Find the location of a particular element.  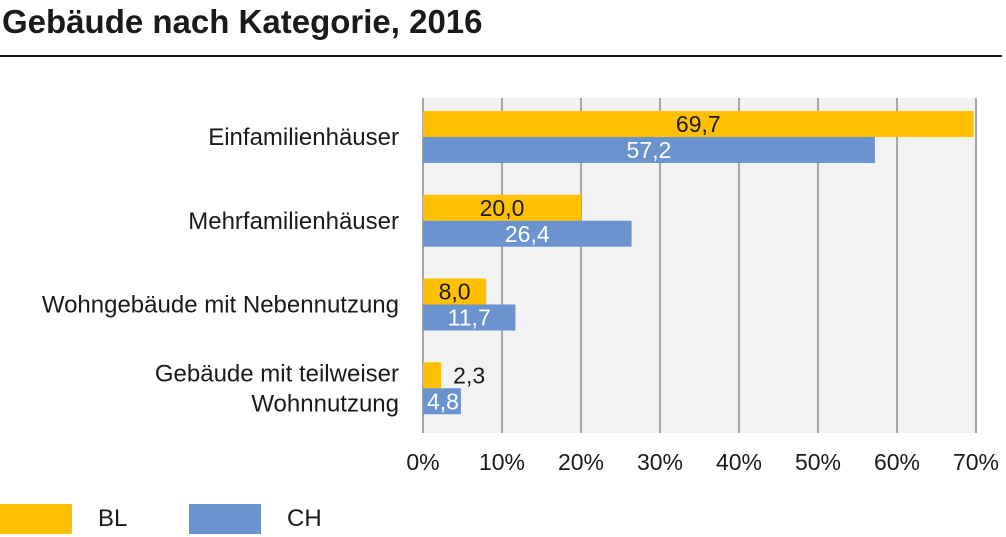

legend-item-bl: BL is located at coordinates (63, 519).